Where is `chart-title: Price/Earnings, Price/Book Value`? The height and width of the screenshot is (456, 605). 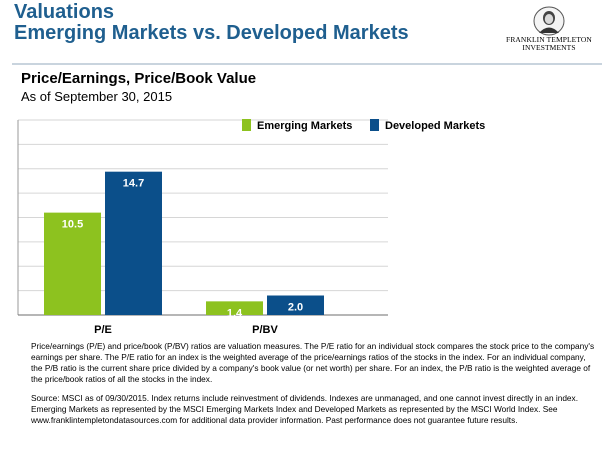 chart-title: Price/Earnings, Price/Book Value is located at coordinates (139, 78).